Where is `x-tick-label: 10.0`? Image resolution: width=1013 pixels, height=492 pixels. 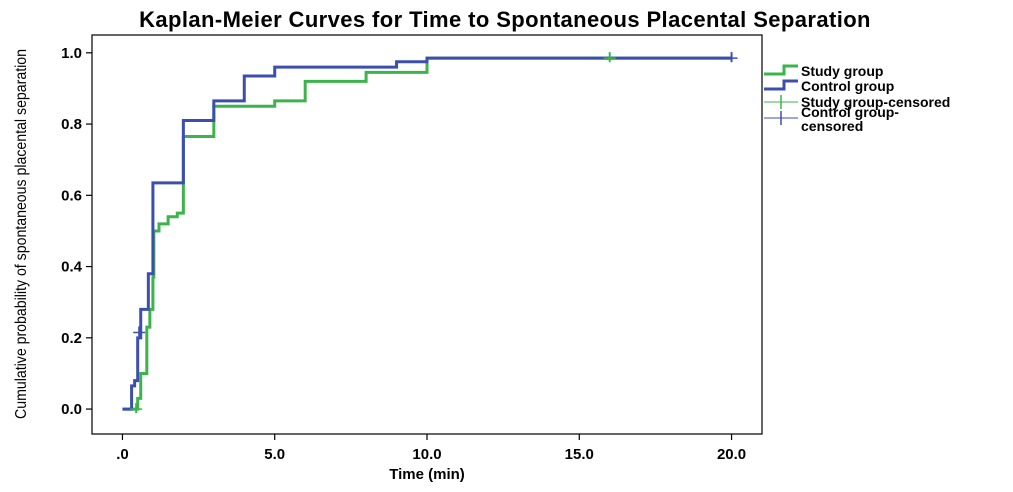 x-tick-label: 10.0 is located at coordinates (426, 454).